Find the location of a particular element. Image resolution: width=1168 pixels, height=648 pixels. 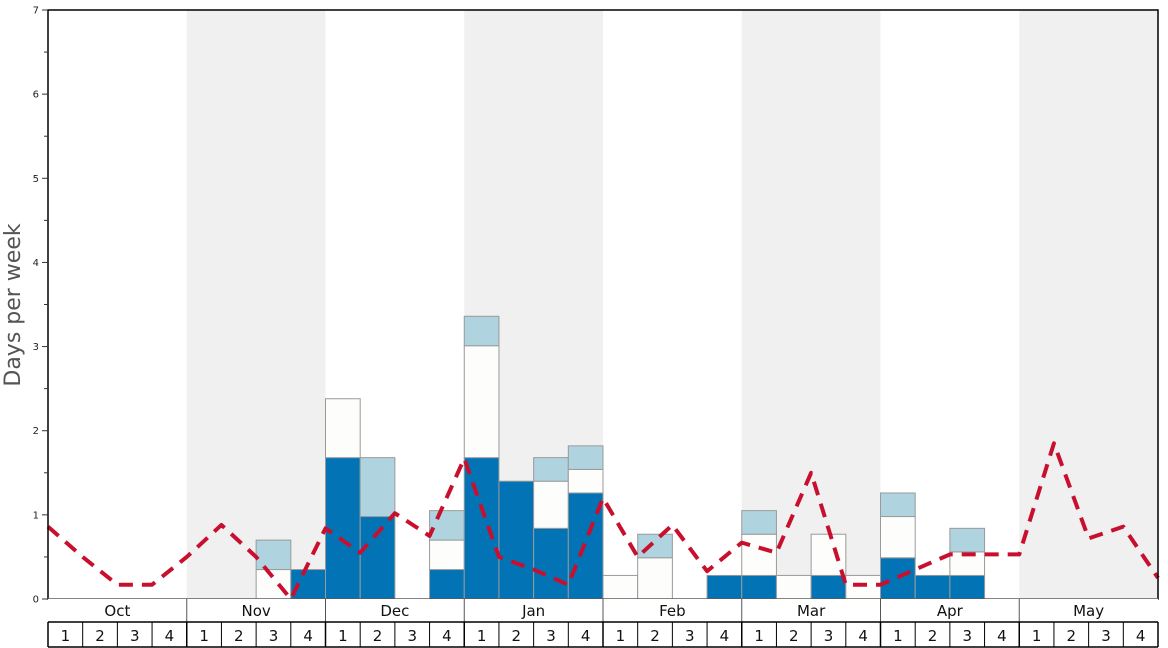

y-tick-label: 1 is located at coordinates (36, 515).